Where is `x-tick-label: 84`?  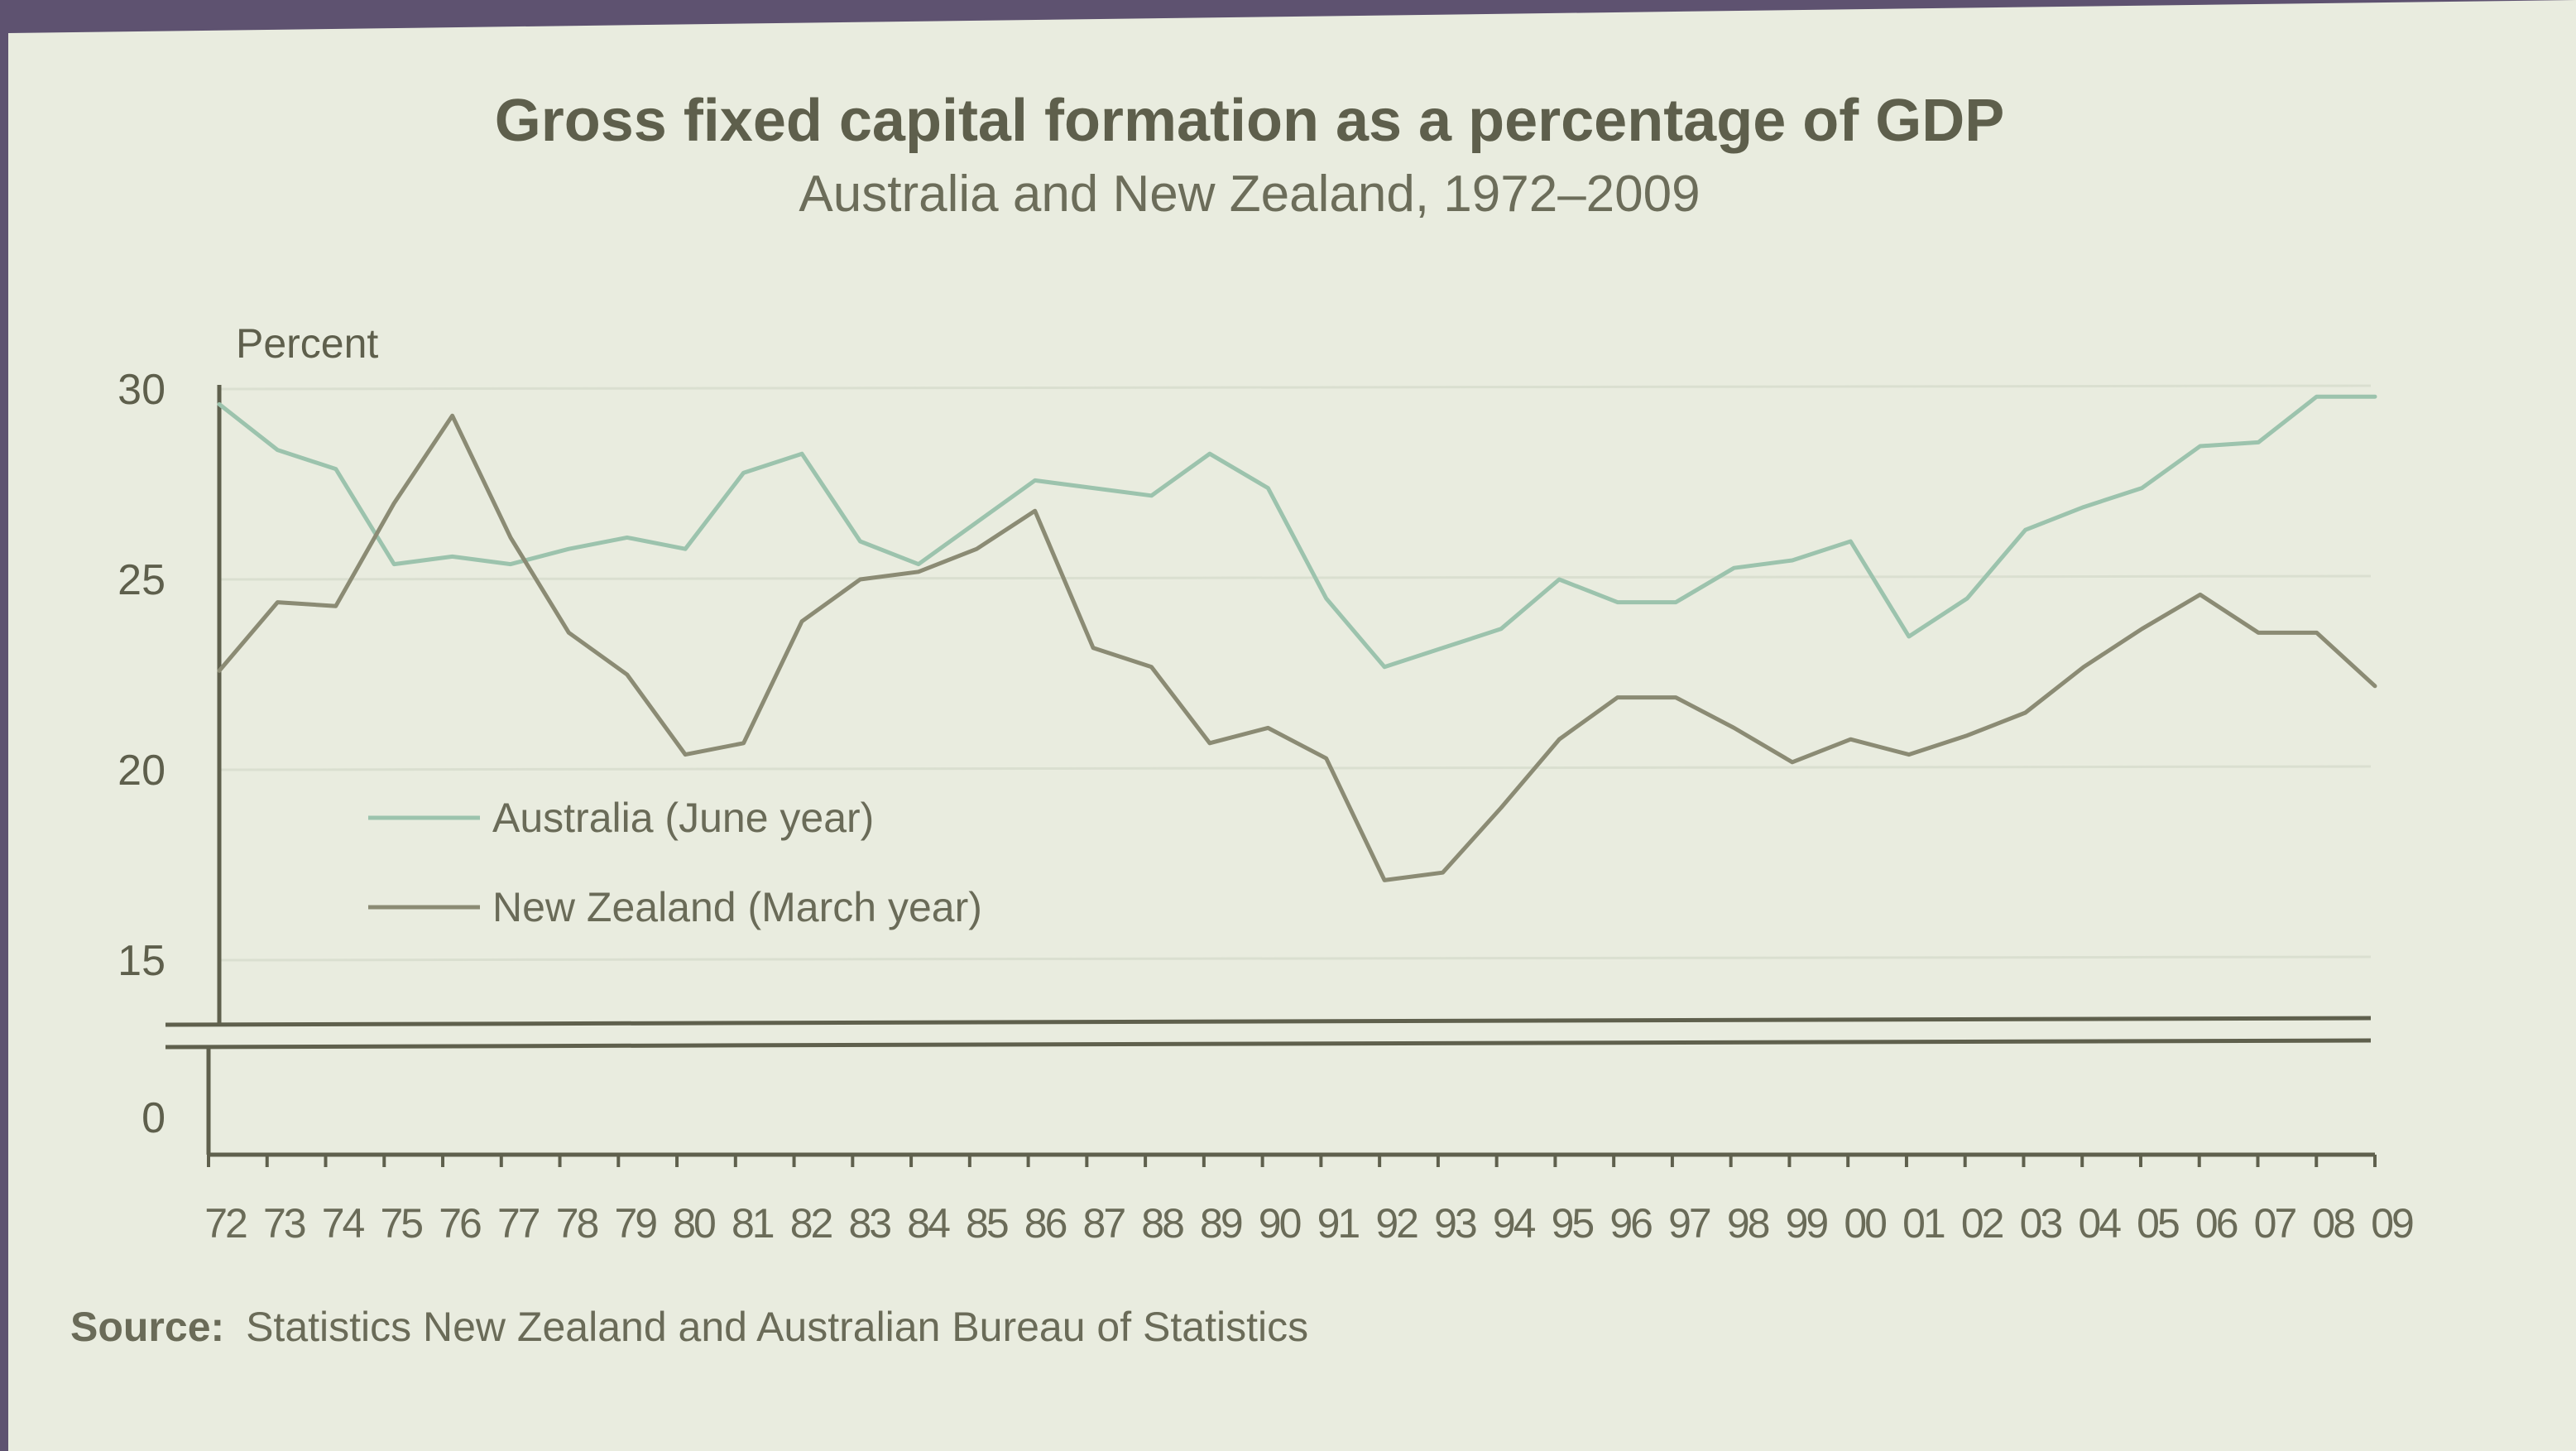 x-tick-label: 84 is located at coordinates (929, 1223).